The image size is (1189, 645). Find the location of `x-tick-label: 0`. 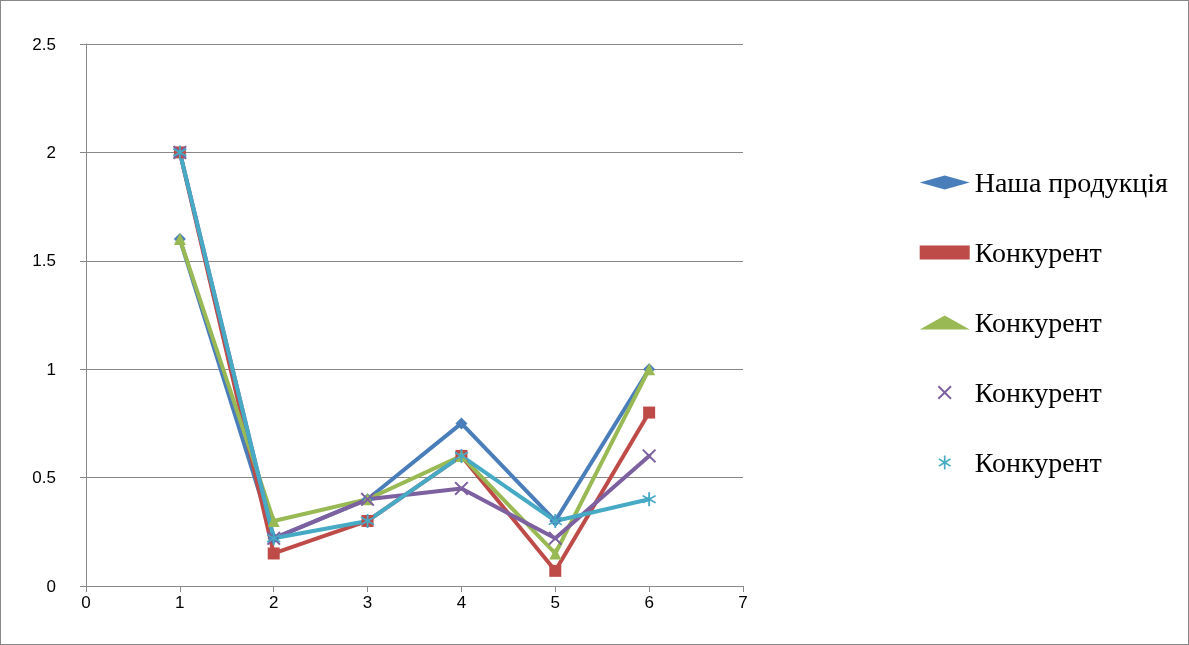

x-tick-label: 0 is located at coordinates (86, 602).